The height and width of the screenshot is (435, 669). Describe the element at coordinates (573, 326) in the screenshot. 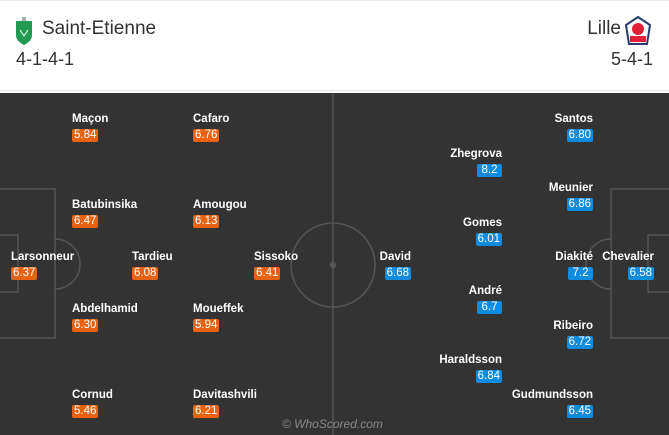

I see `player-name: Ribeiro` at that location.